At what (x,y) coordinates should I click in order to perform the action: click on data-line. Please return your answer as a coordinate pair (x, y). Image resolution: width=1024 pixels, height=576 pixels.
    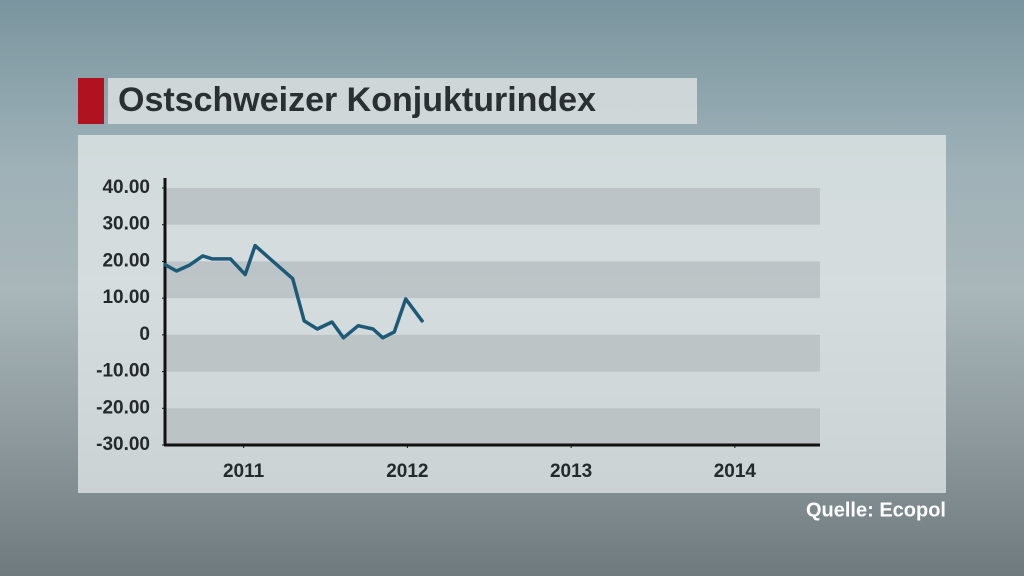
    Looking at the image, I should click on (293, 291).